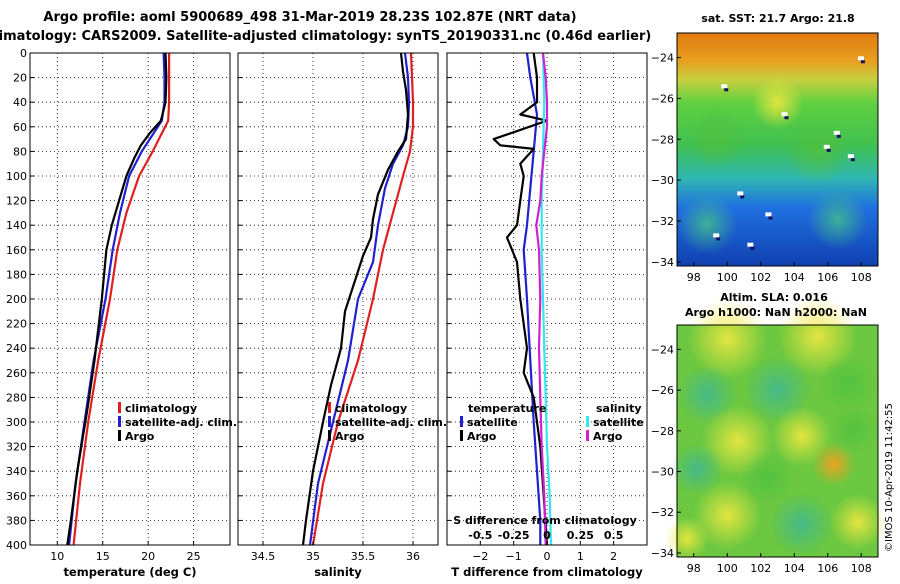 The height and width of the screenshot is (584, 900). What do you see at coordinates (580, 535) in the screenshot?
I see `secondary-x-tick-label: 0.25` at bounding box center [580, 535].